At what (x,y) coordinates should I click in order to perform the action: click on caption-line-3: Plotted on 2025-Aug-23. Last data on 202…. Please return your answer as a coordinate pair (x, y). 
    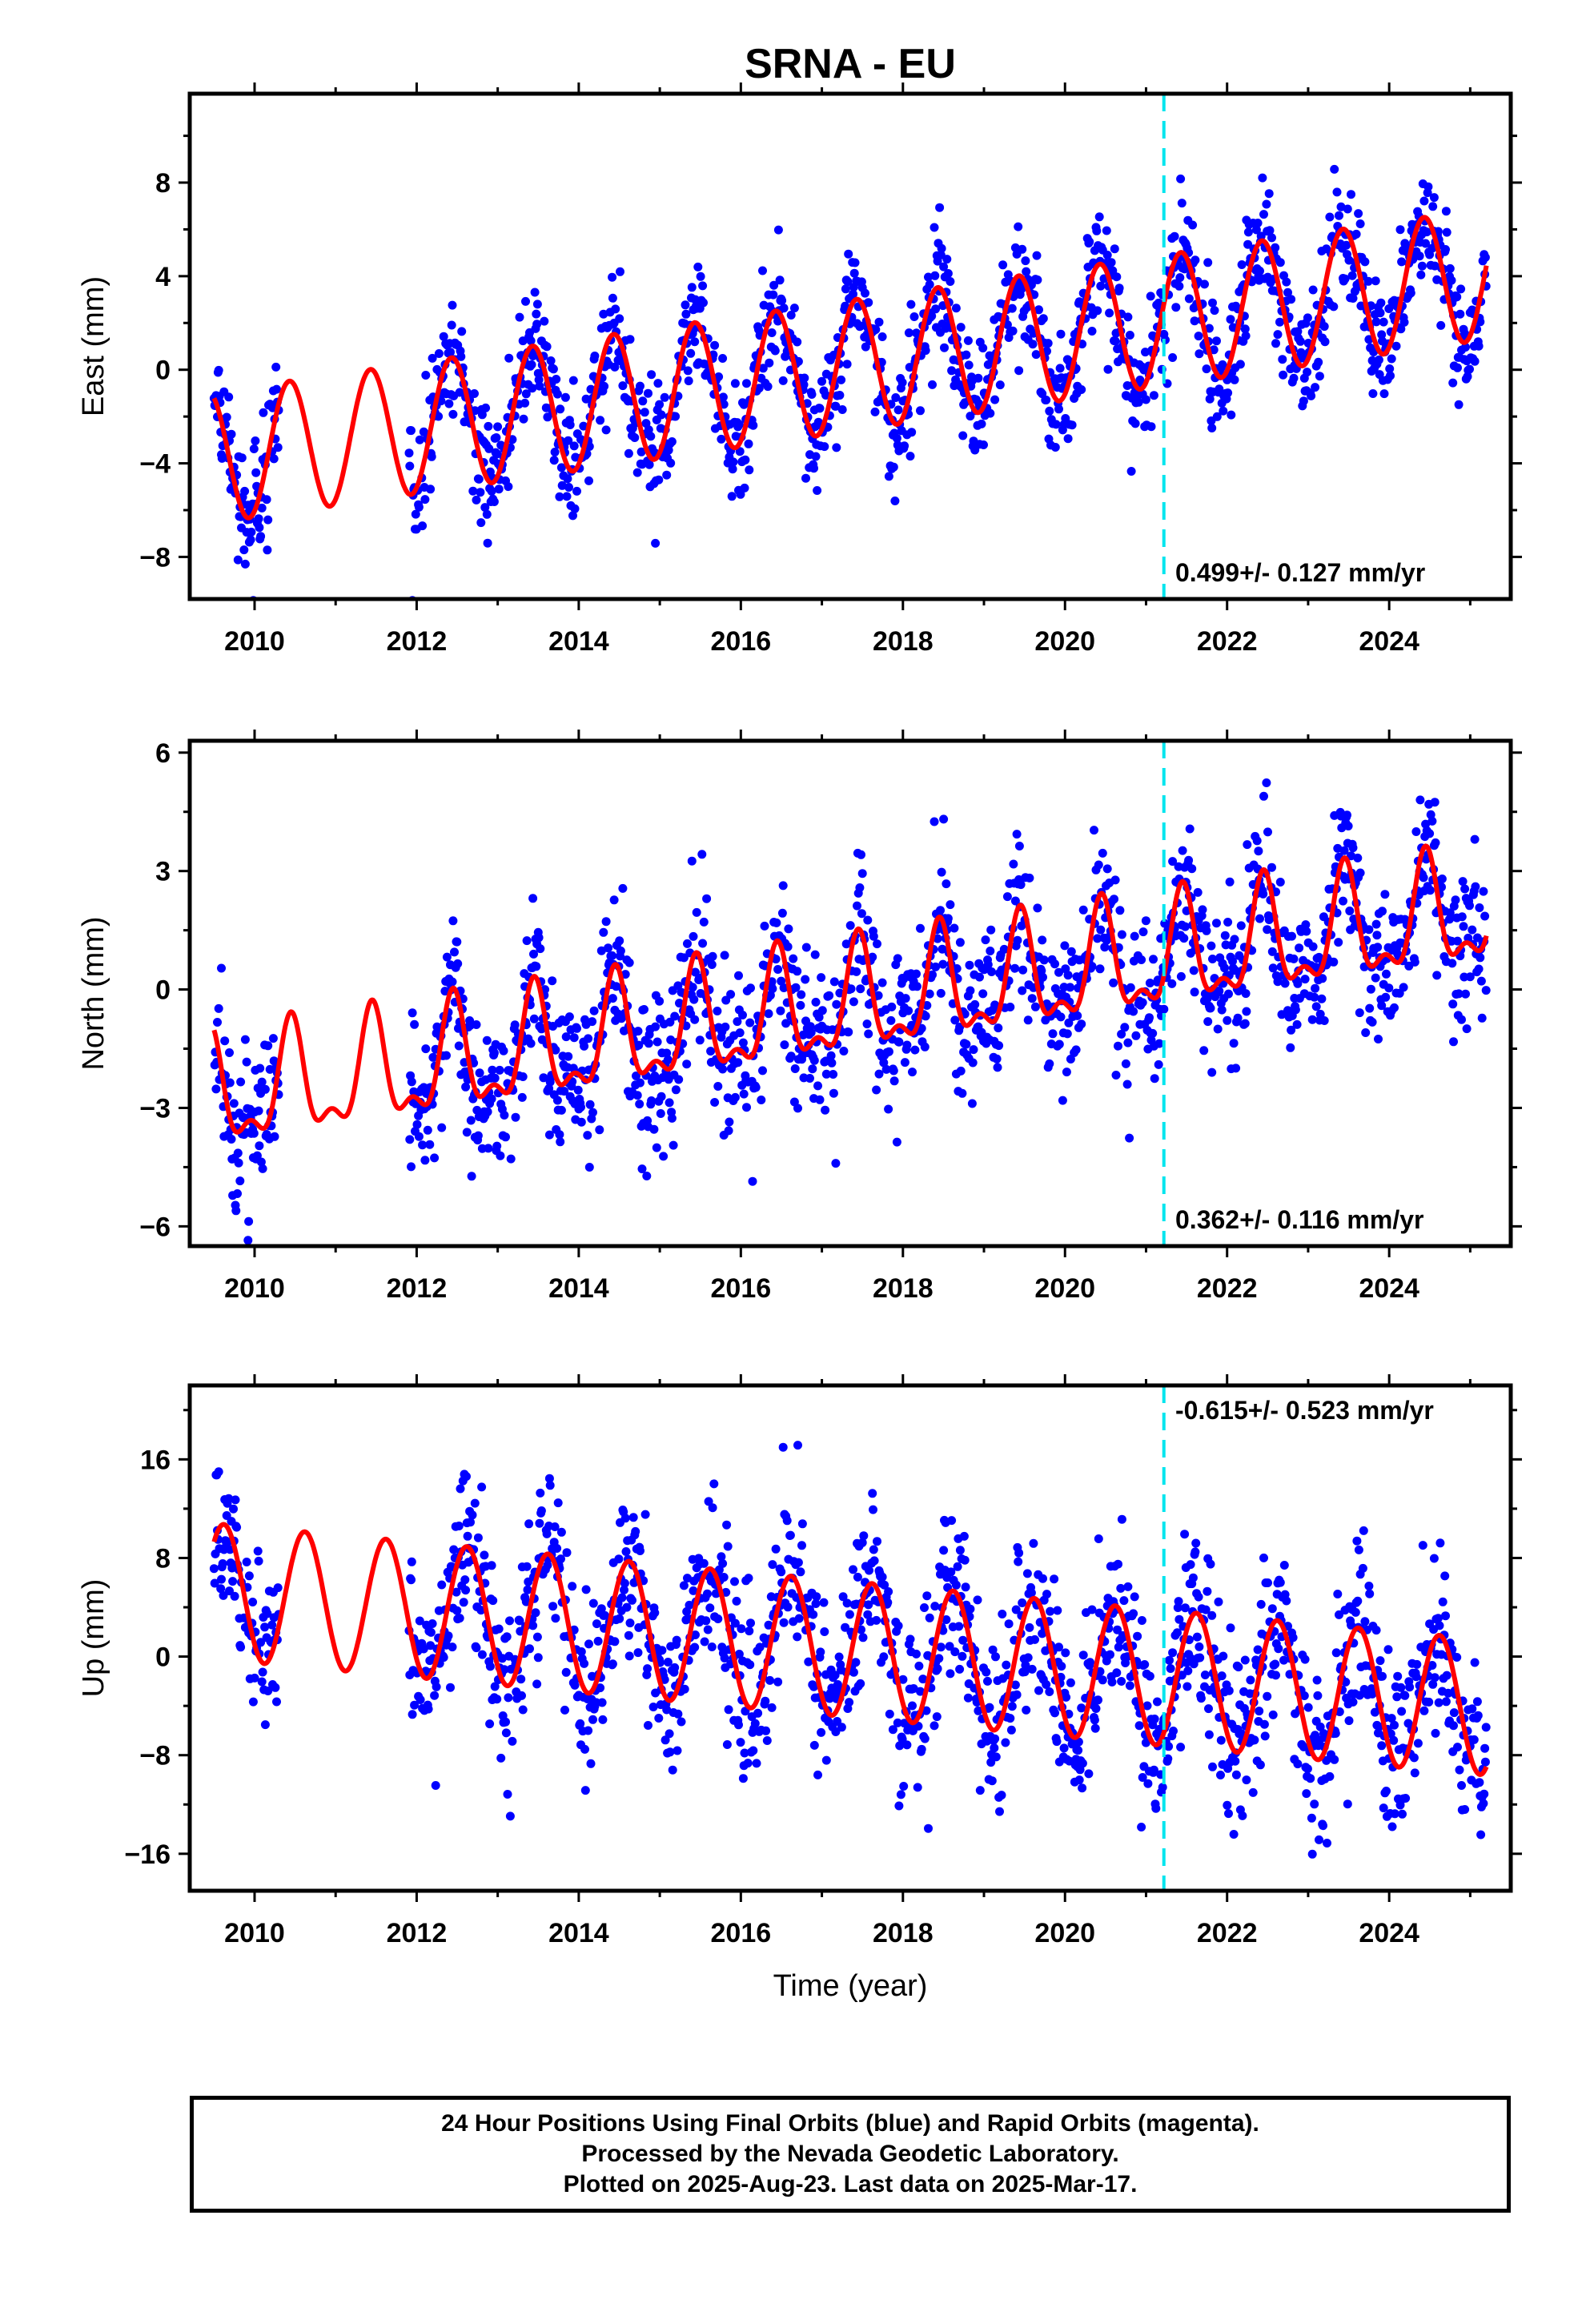
    Looking at the image, I should click on (850, 2184).